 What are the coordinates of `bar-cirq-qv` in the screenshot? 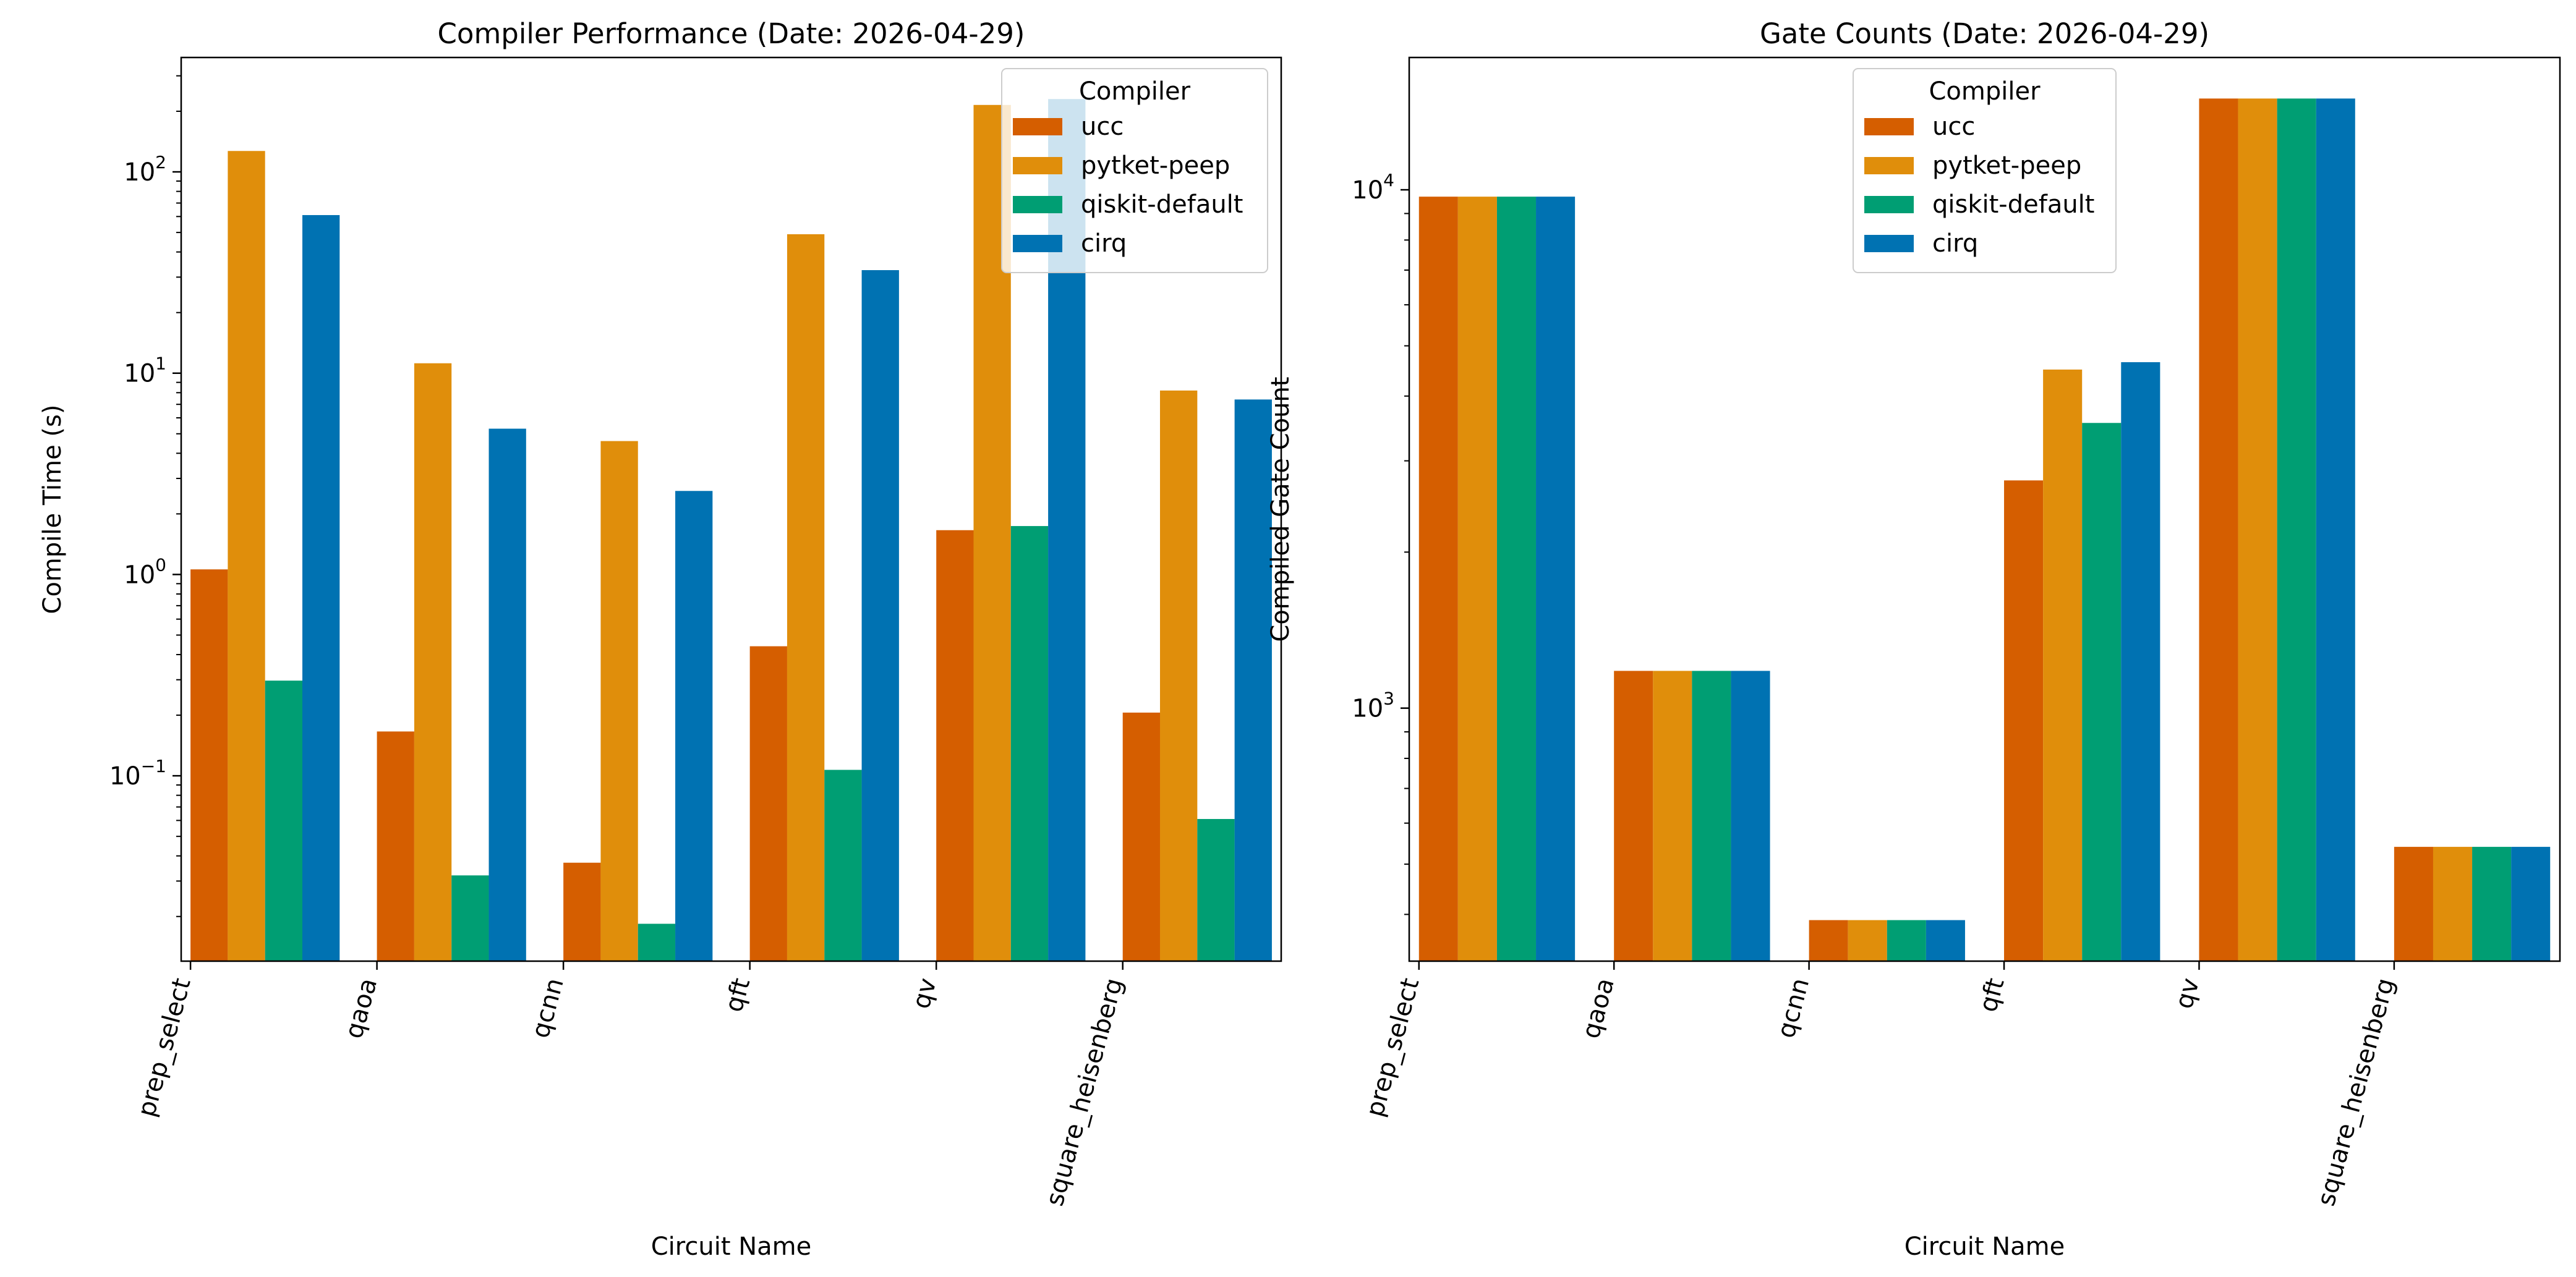 It's located at (2335, 529).